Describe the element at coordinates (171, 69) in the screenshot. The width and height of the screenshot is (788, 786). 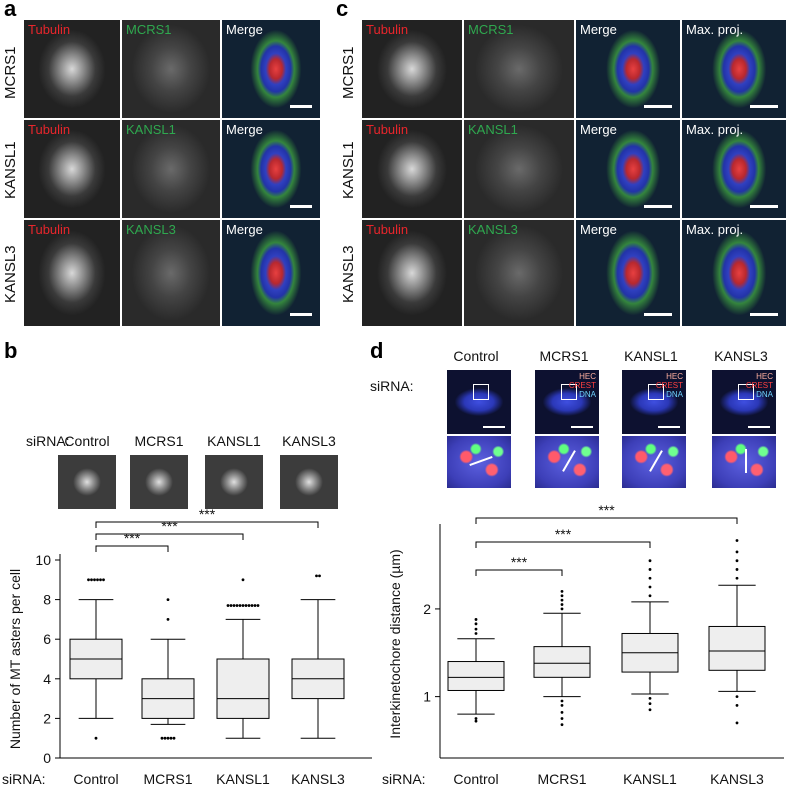
I see `marker-image: MCRS1` at that location.